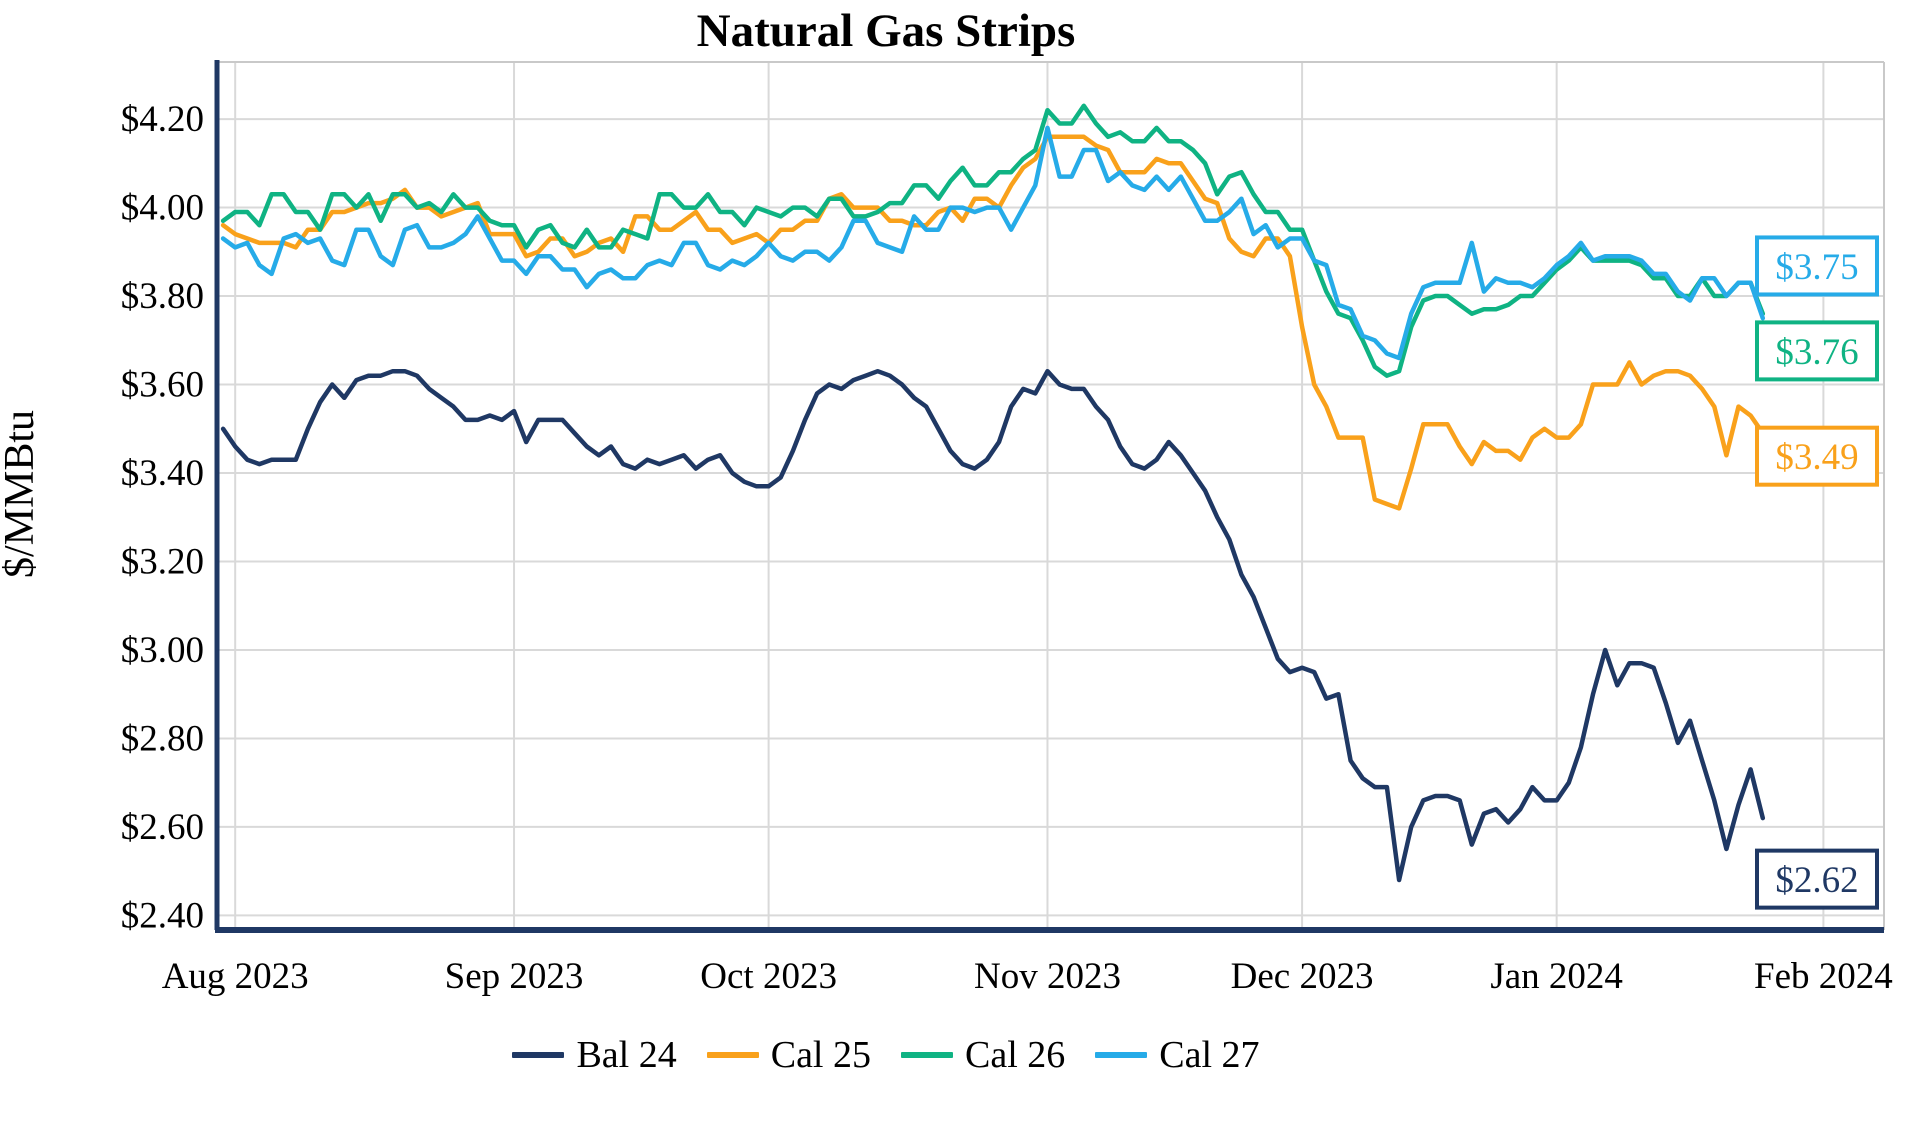 The image size is (1920, 1128). What do you see at coordinates (162, 208) in the screenshot?
I see `y-tick-label: $4.00` at bounding box center [162, 208].